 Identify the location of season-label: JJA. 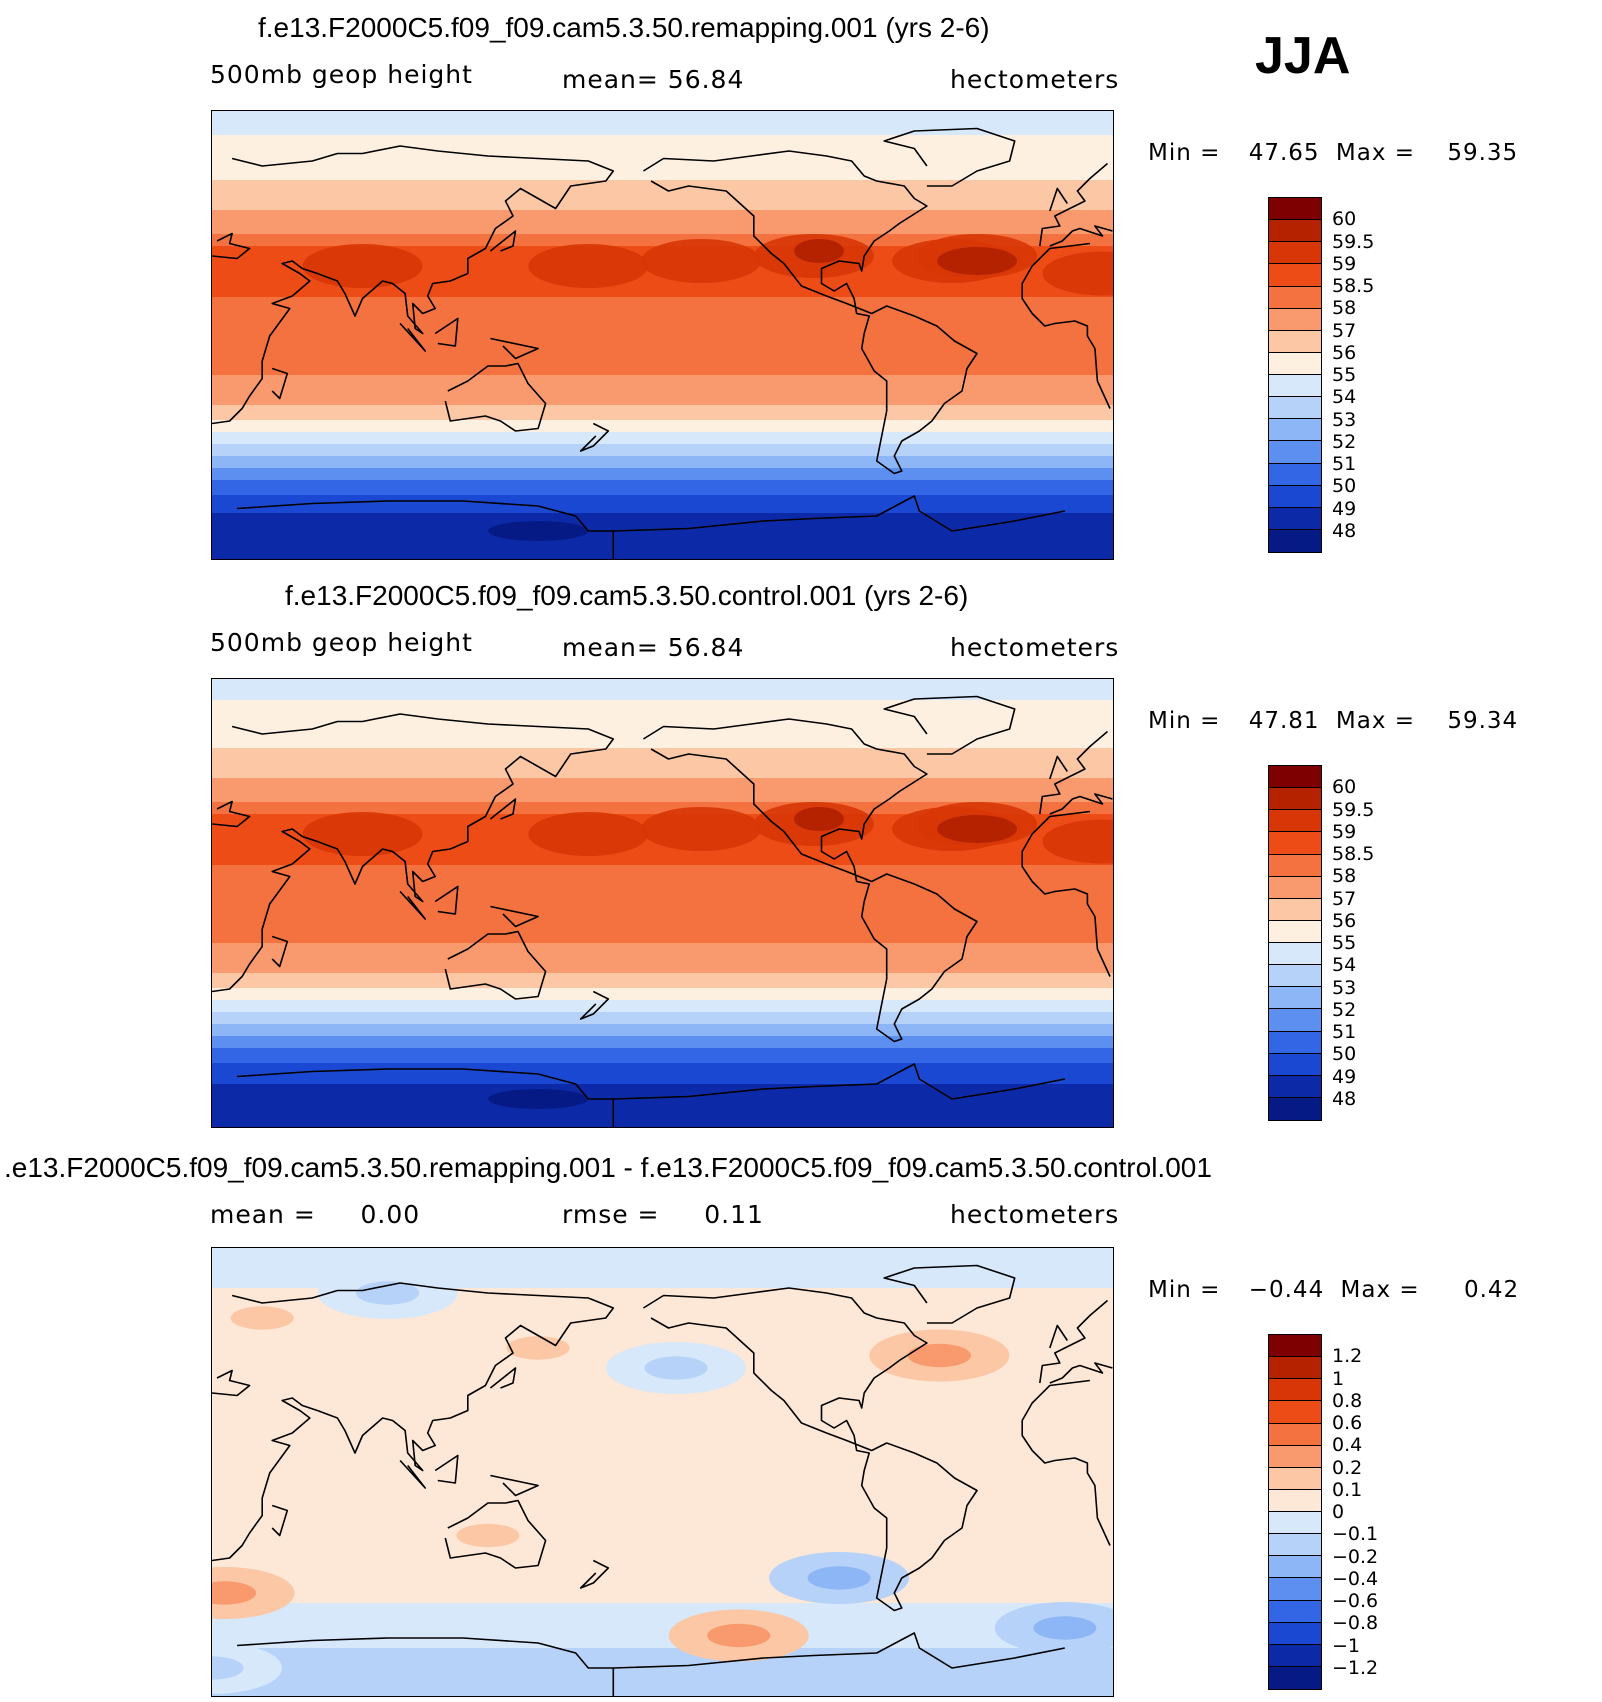
(1303, 56).